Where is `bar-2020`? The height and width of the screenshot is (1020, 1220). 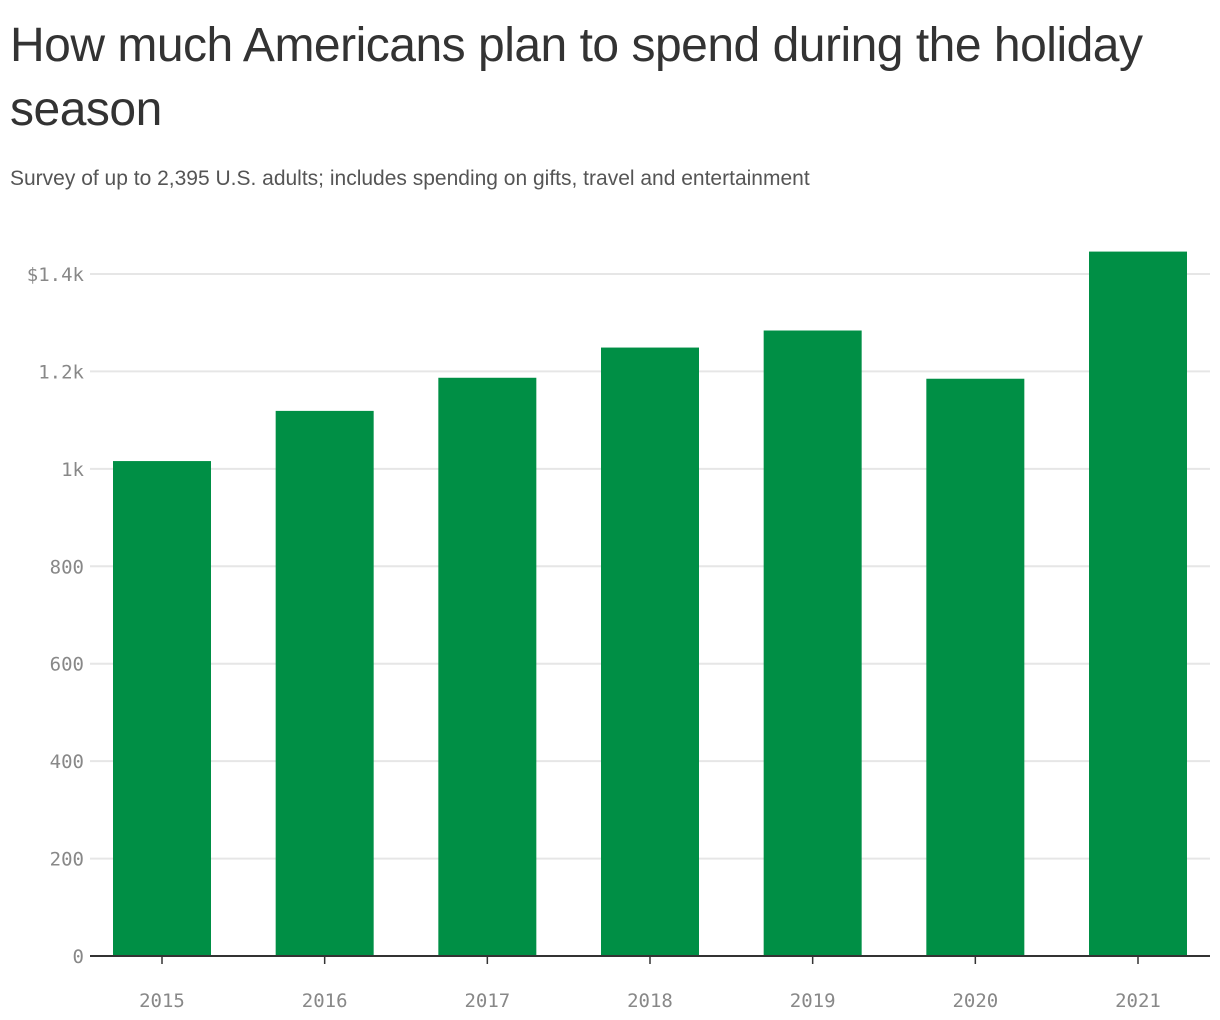 bar-2020 is located at coordinates (975, 667).